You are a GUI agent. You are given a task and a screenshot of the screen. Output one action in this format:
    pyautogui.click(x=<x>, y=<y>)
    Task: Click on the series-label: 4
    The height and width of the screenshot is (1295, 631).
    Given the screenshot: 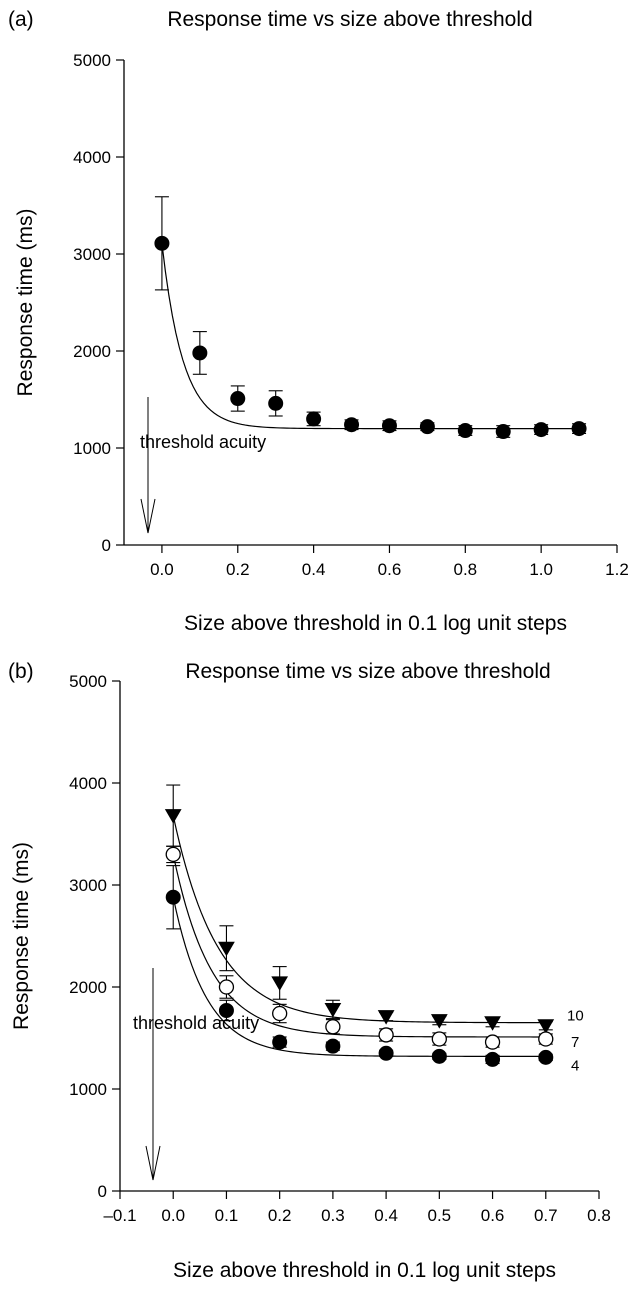 What is the action you would take?
    pyautogui.click(x=575, y=1065)
    